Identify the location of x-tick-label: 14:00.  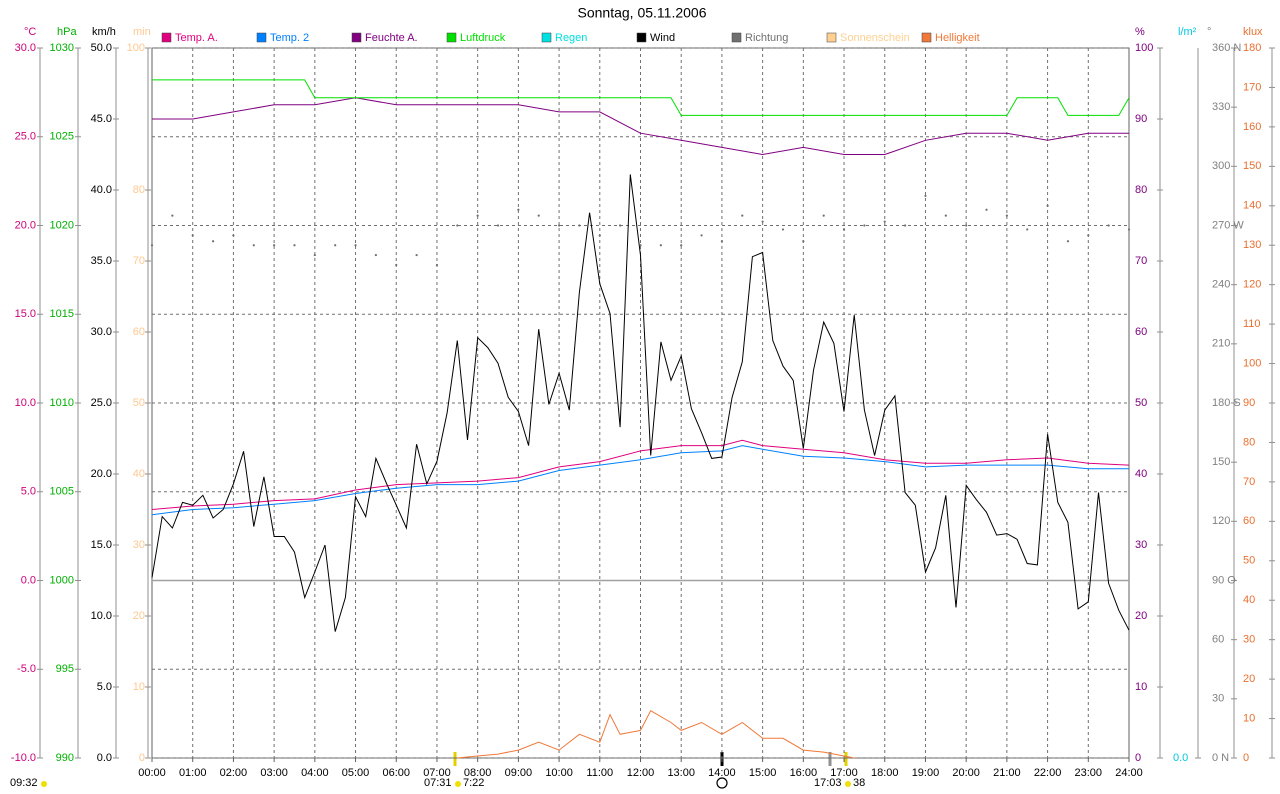
(722, 773).